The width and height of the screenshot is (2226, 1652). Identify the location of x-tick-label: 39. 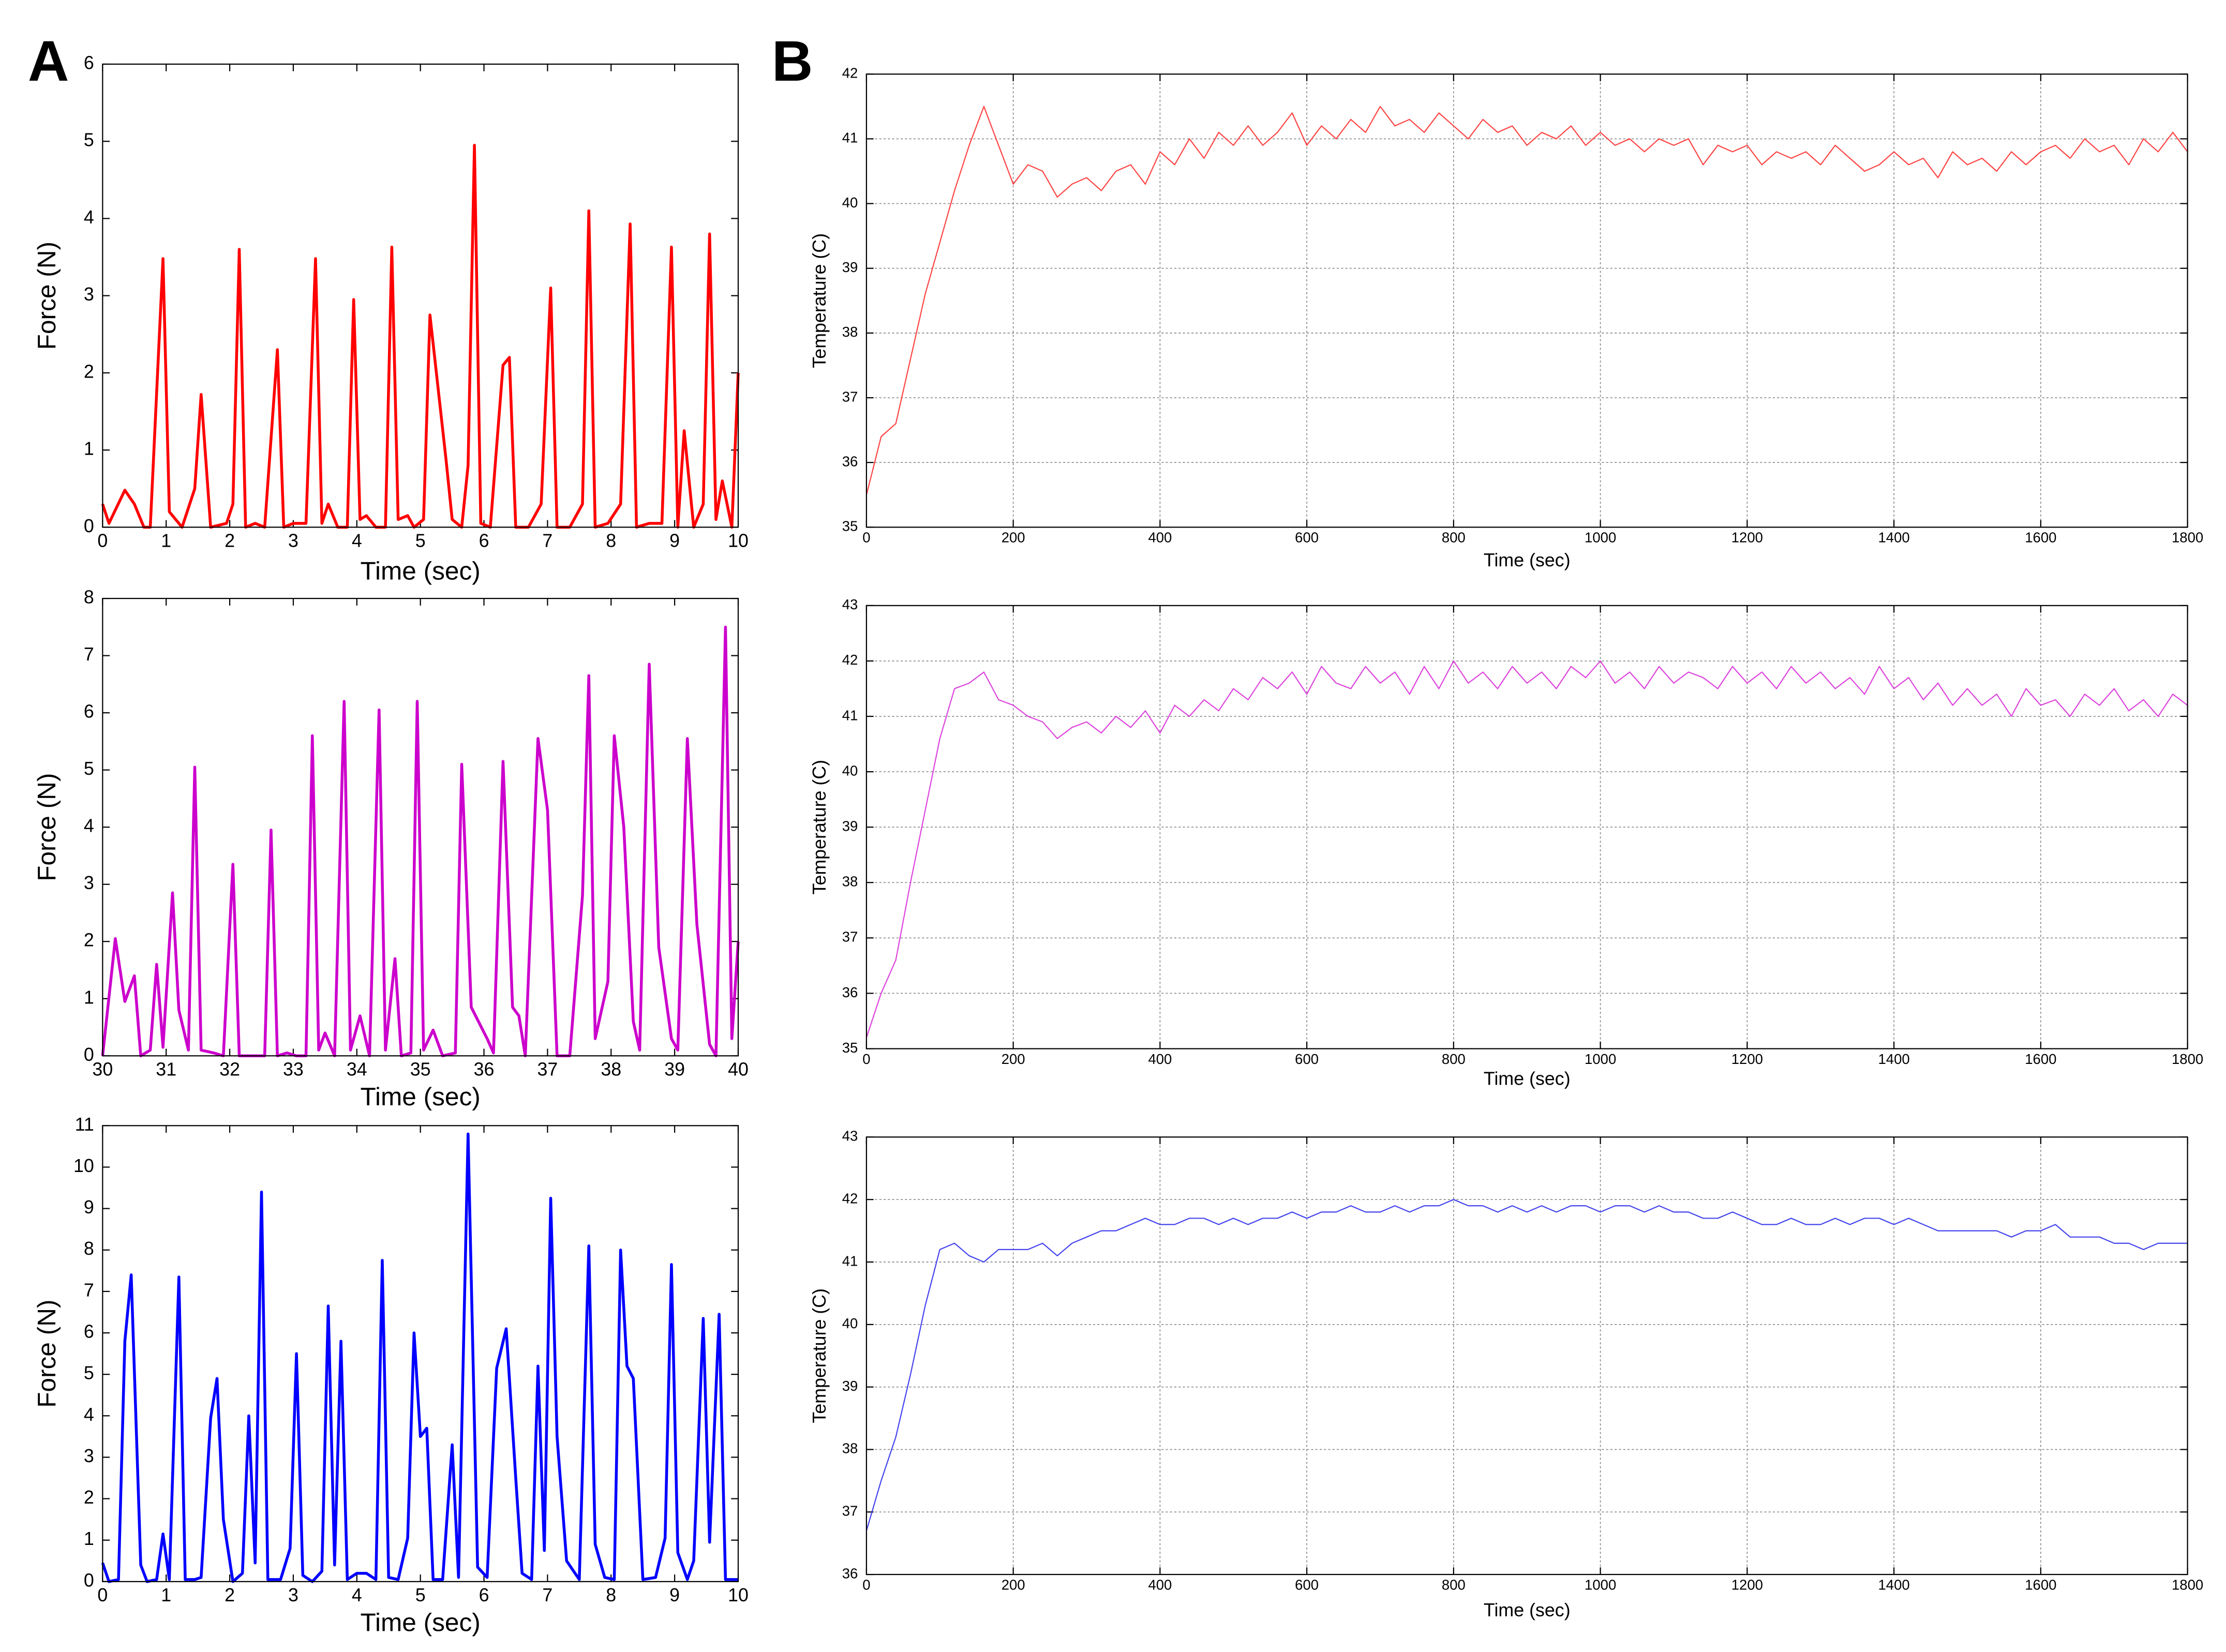
(674, 1069).